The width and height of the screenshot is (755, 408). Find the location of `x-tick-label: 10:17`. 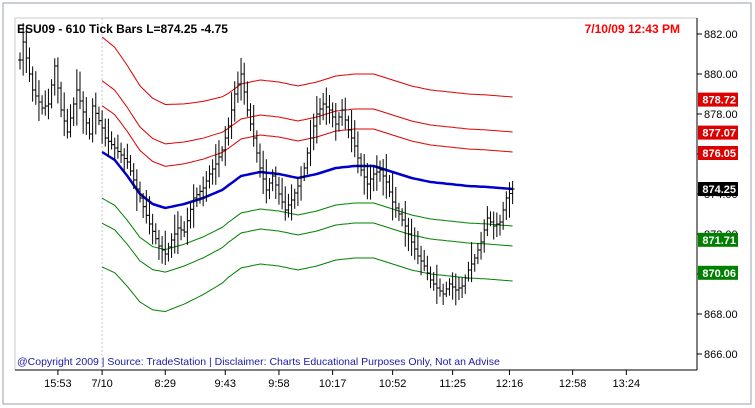

x-tick-label: 10:17 is located at coordinates (333, 384).